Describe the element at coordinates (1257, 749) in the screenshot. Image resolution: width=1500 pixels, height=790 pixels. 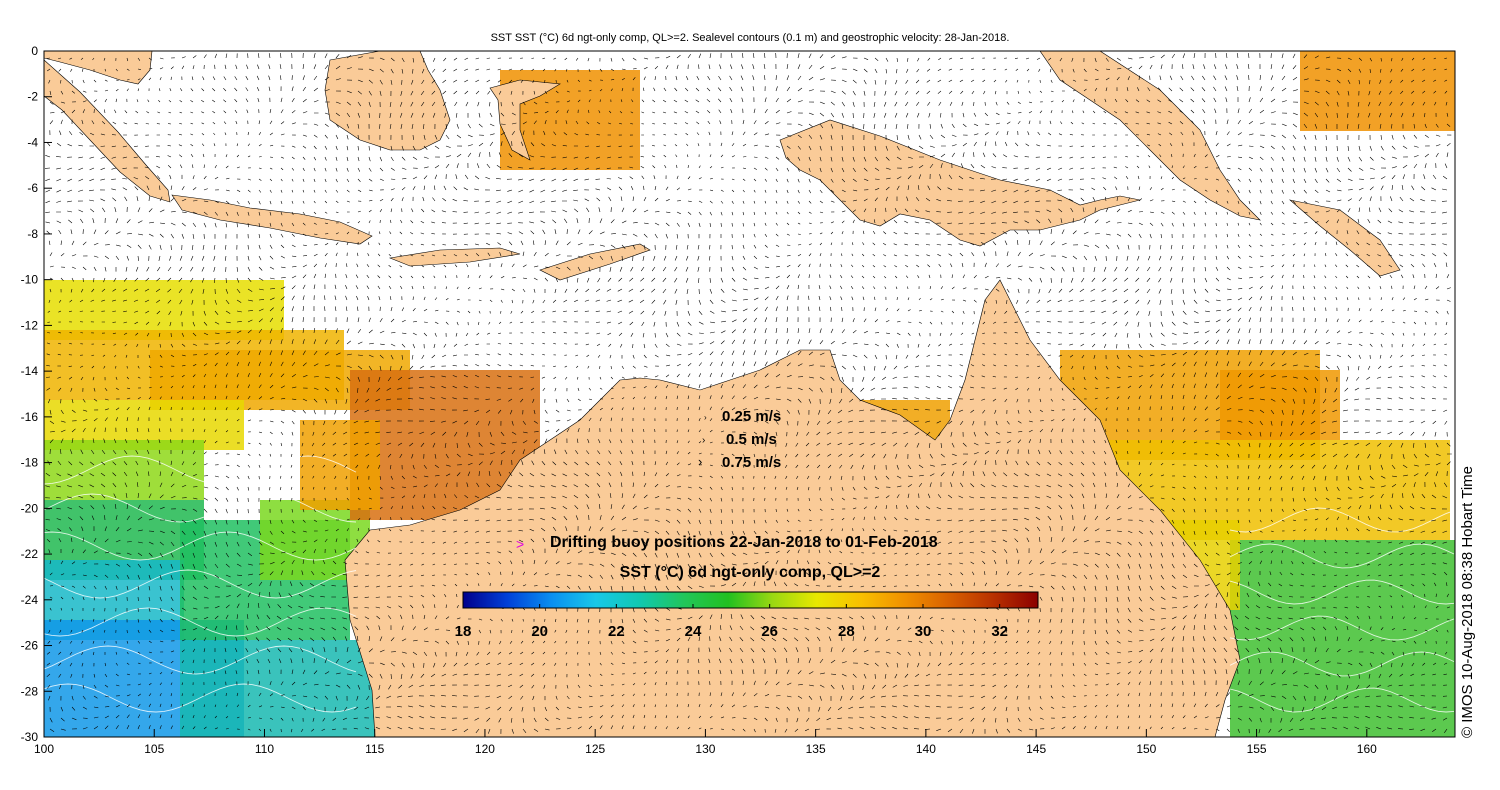
I see `x-tick-label: 155` at that location.